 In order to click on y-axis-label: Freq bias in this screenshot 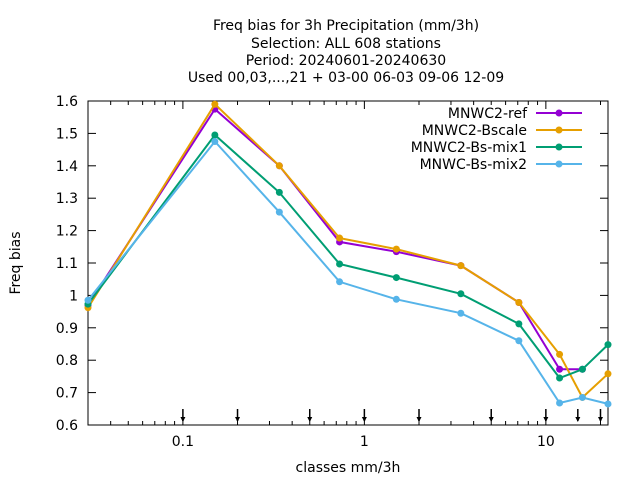, I will do `click(16, 262)`.